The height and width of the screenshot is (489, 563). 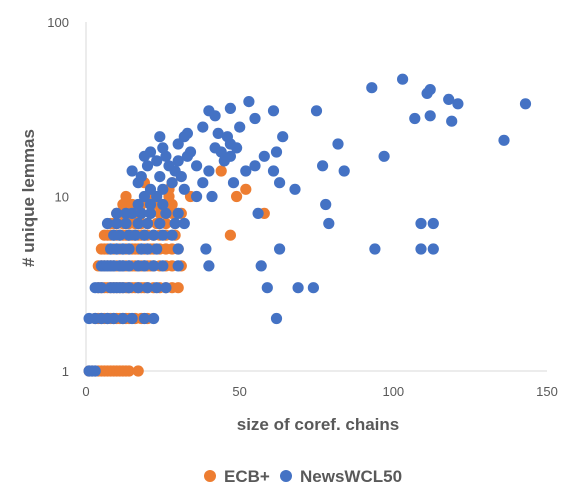 I want to click on legend-marker, so click(x=286, y=476).